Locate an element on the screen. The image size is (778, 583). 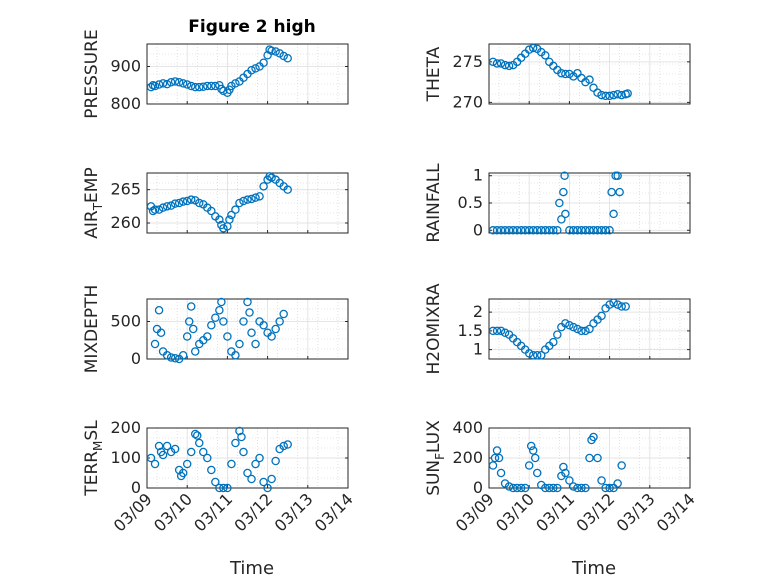
y-axis-label: AIRTEMP is located at coordinates (93, 202).